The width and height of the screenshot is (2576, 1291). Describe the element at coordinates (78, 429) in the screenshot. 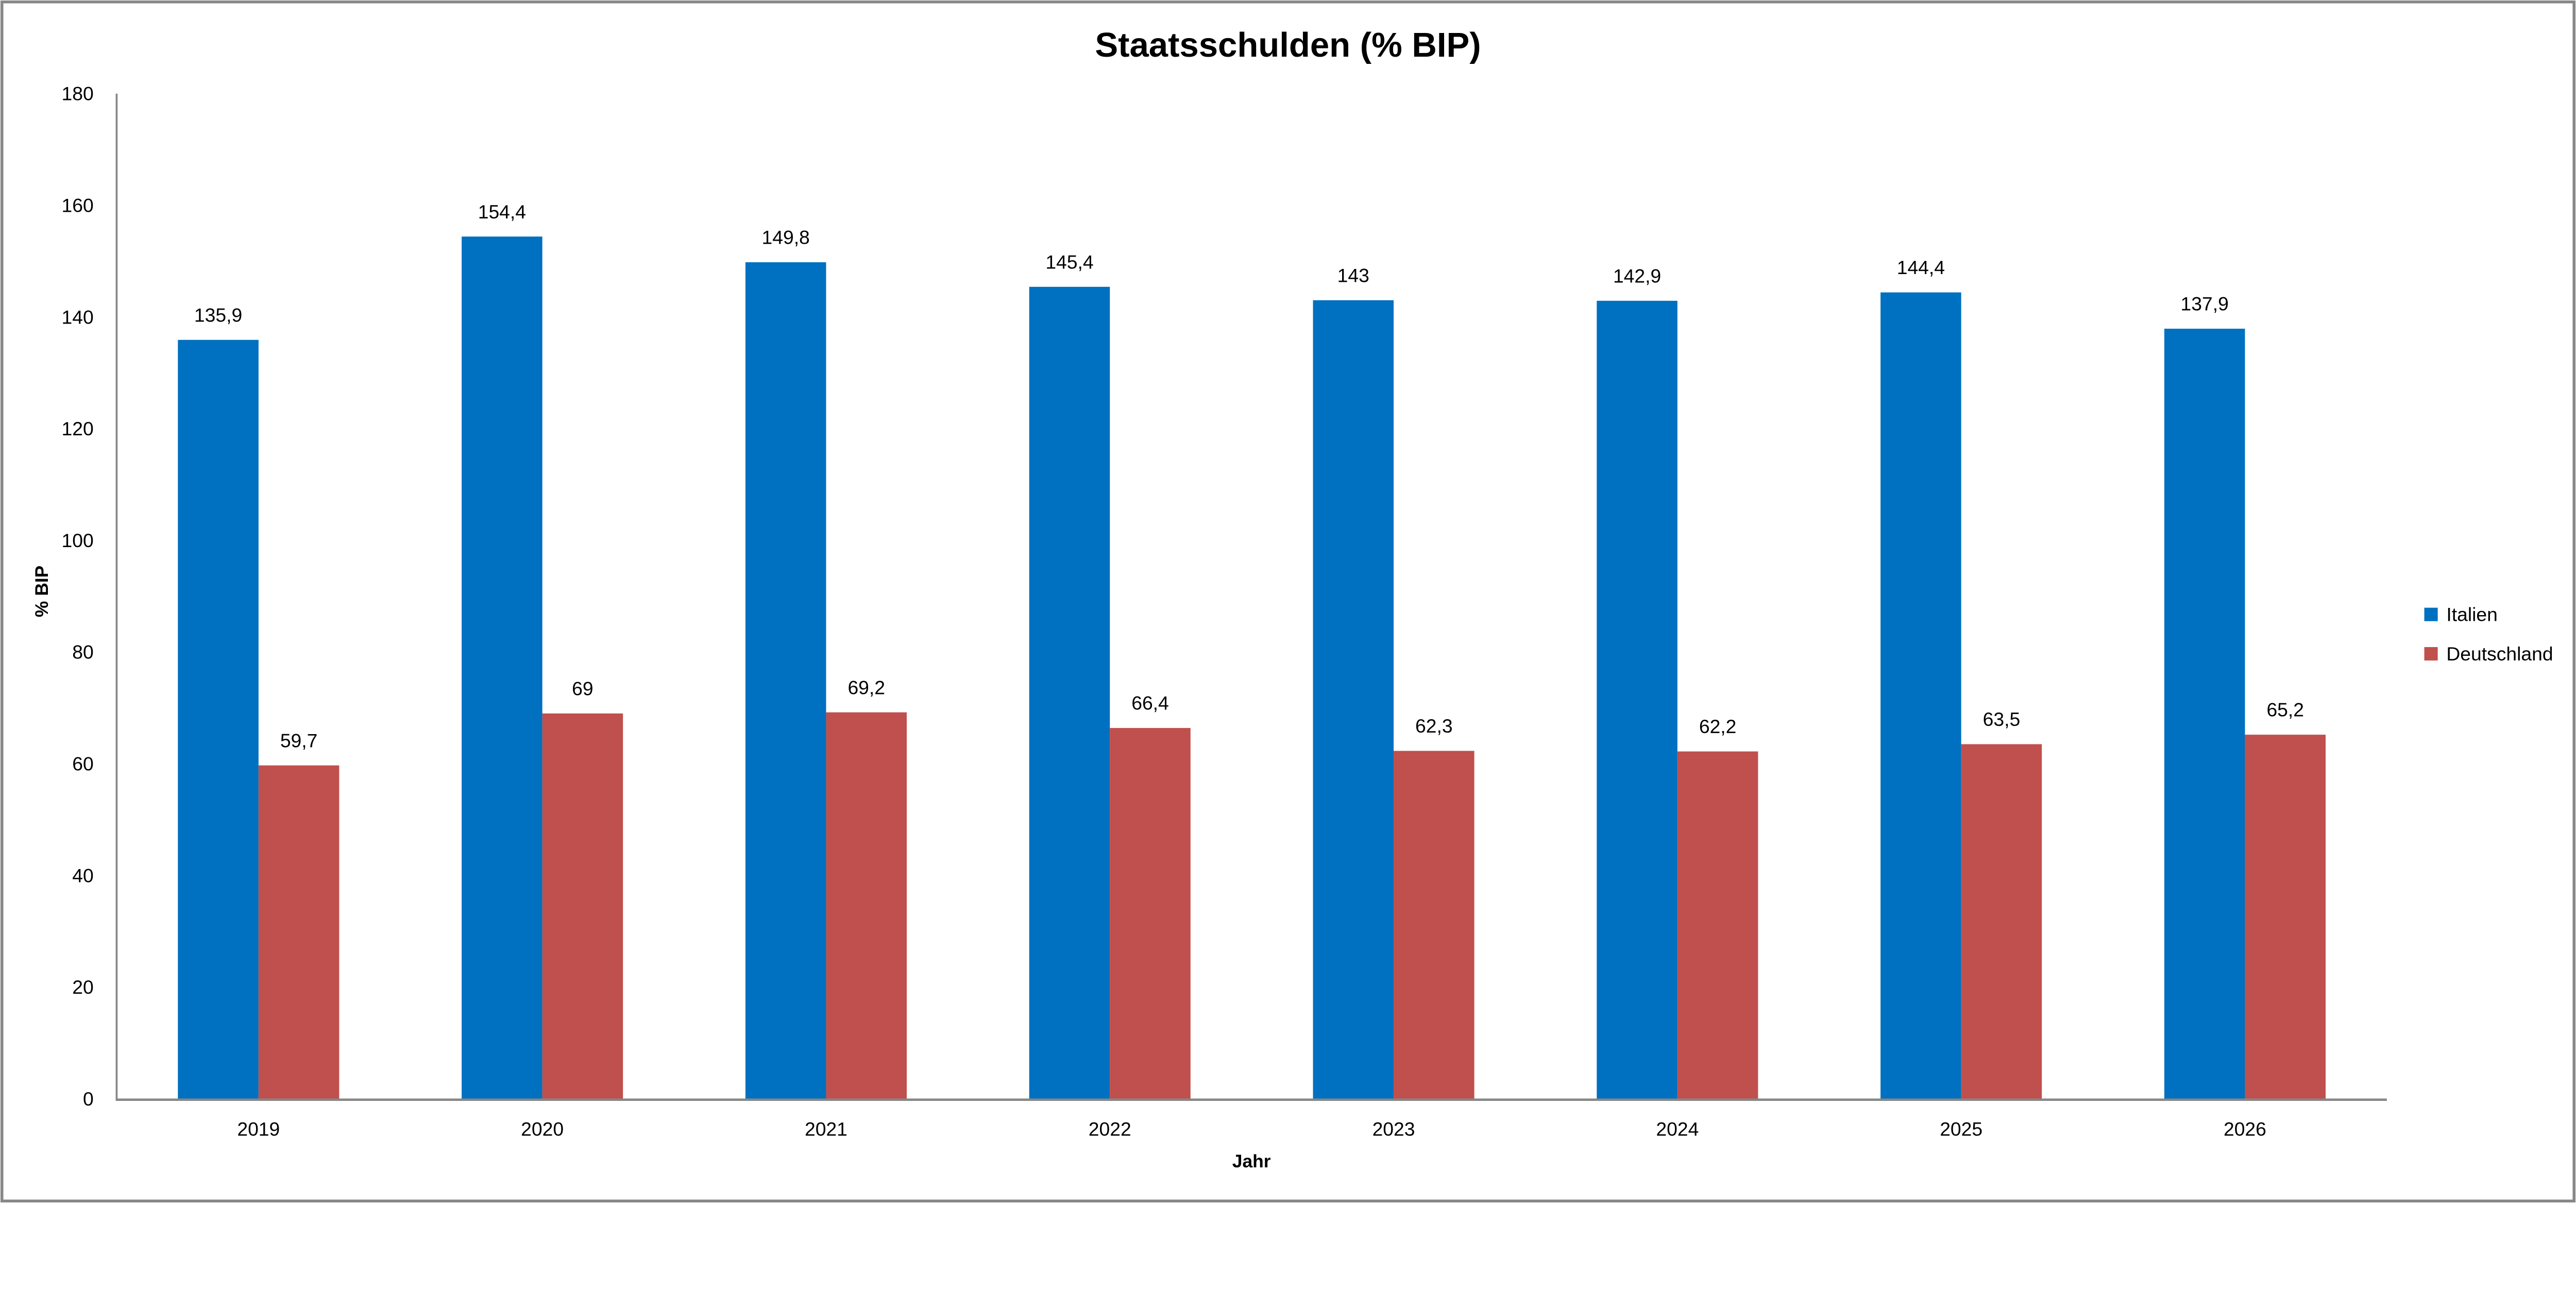

I see `y-tick-label: 120` at that location.